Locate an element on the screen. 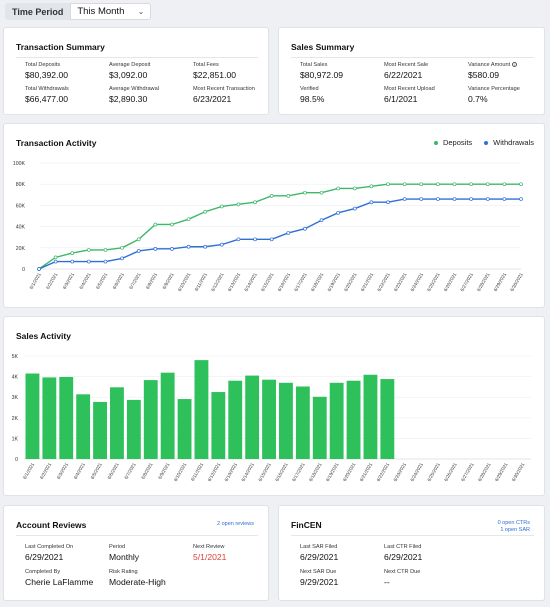  stat-most-recent-sale: Most Recent Sale 6/22/2021 is located at coordinates (406, 71).